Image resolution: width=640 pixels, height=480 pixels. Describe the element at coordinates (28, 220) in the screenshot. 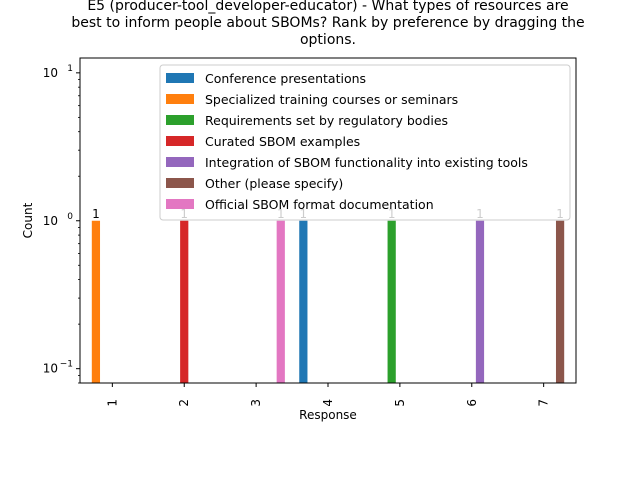

I see `y-axis-label: Count` at that location.